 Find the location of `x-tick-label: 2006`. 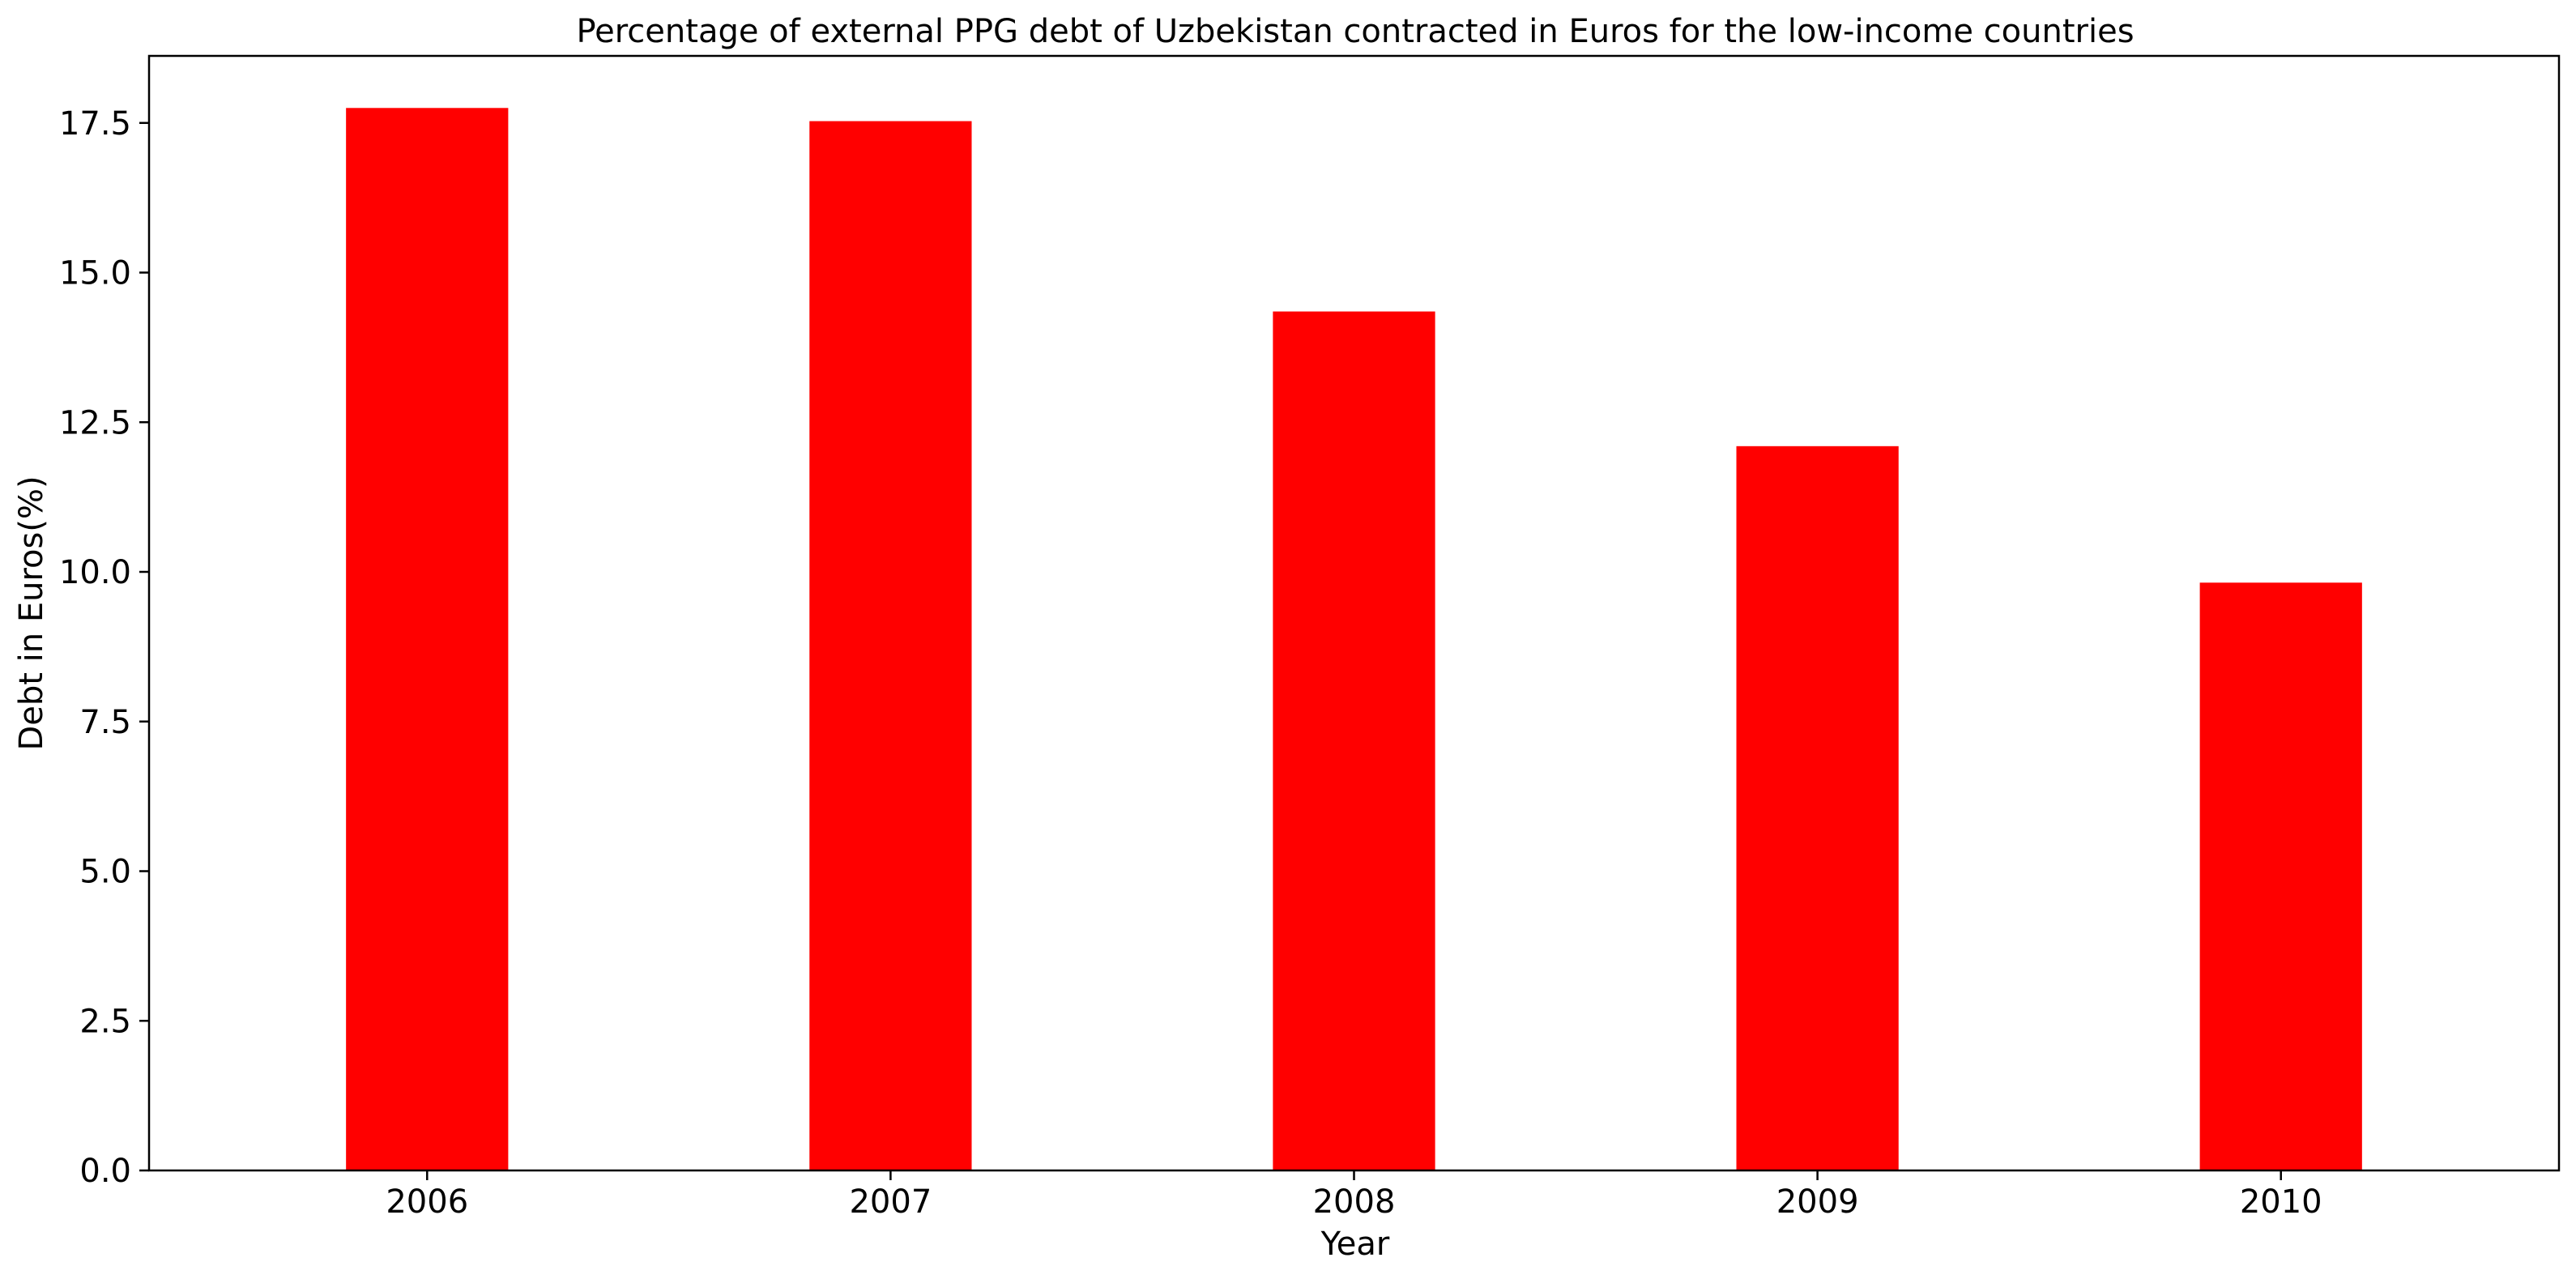

x-tick-label: 2006 is located at coordinates (427, 1202).